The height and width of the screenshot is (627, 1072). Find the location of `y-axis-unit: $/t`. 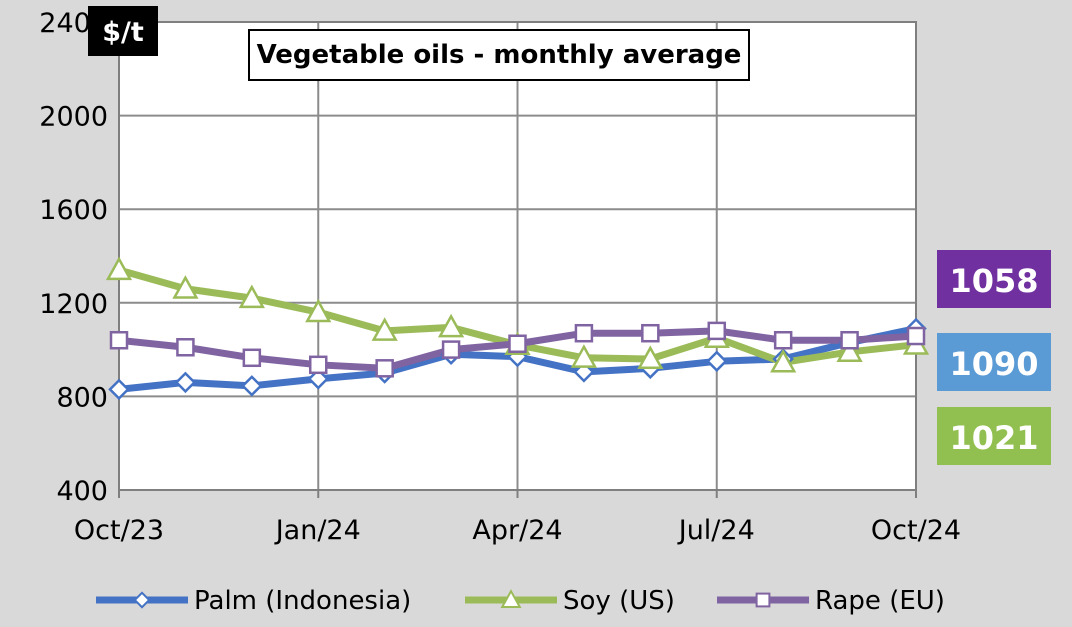

y-axis-unit: $/t is located at coordinates (123, 32).